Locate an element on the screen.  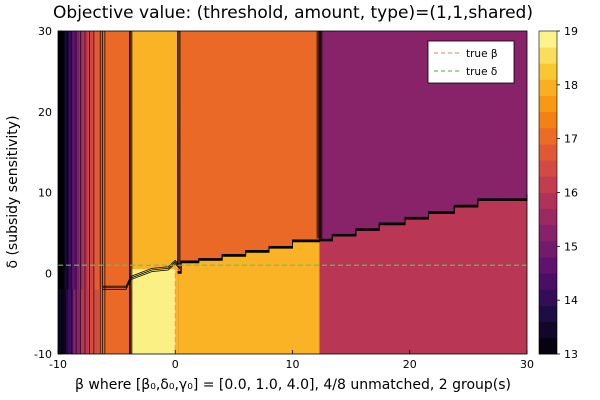
colorbar: 13 14 15 16 17 18 19 is located at coordinates (558, 193).